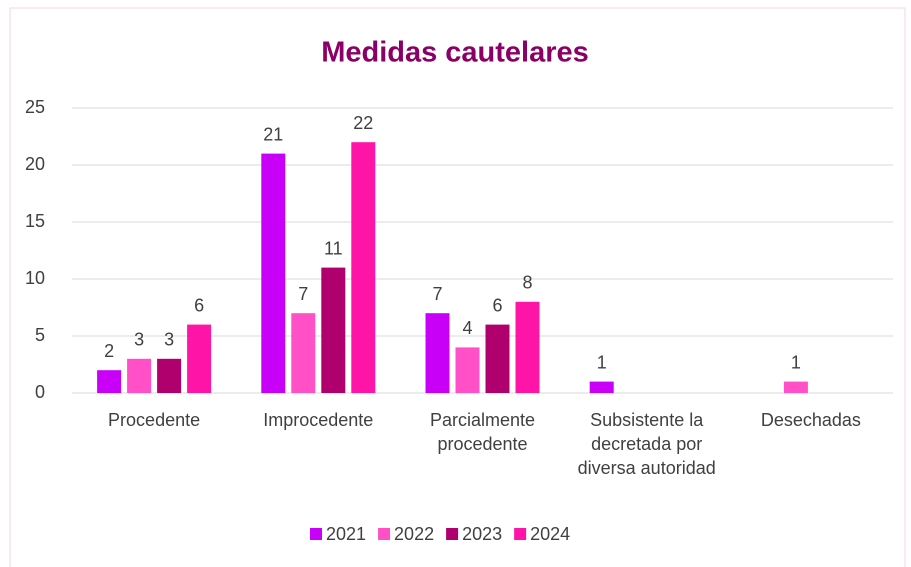 Image resolution: width=911 pixels, height=567 pixels. I want to click on data-label: 11, so click(333, 248).